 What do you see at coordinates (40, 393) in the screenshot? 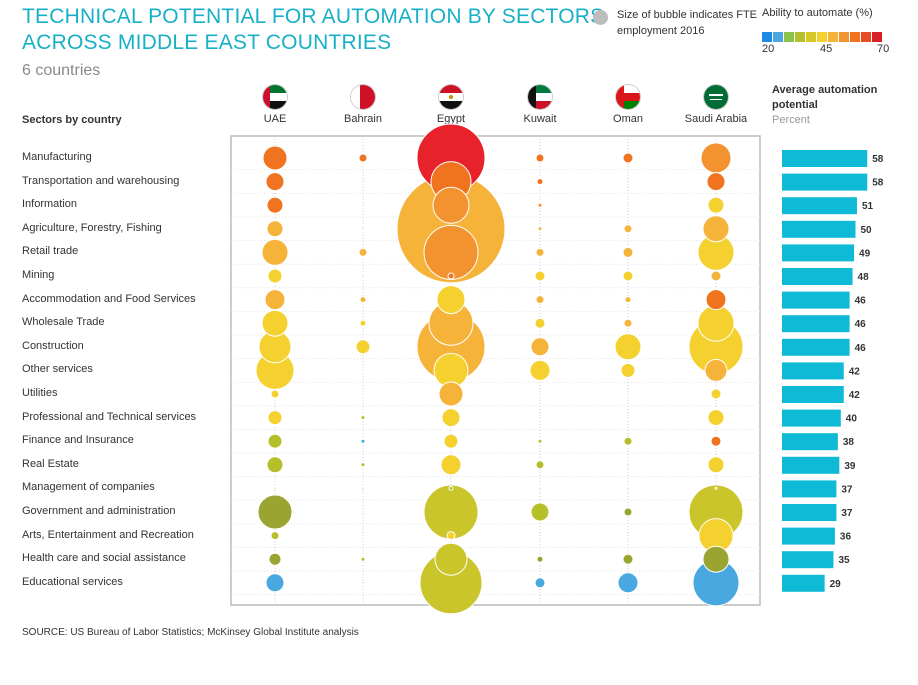
I see `sector-label: Utilities` at bounding box center [40, 393].